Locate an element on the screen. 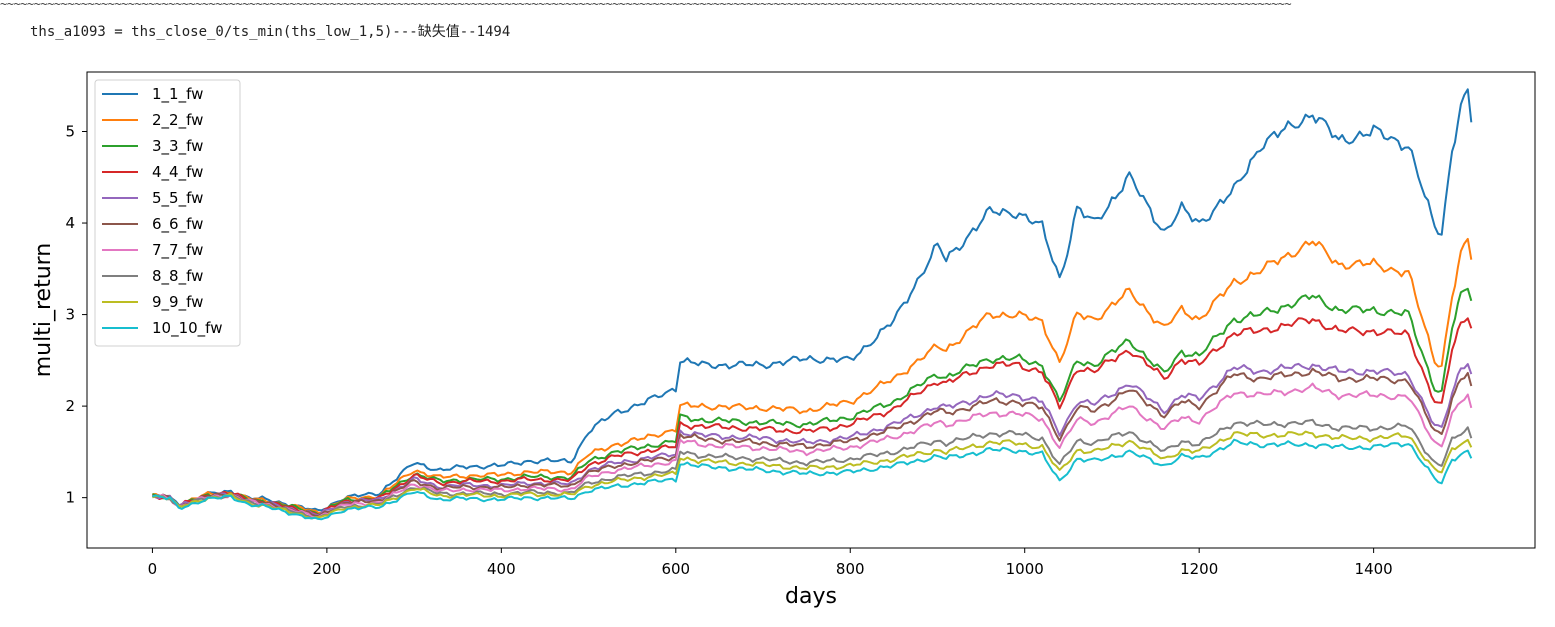  legend-label-5_5_fw: 5_5_fw is located at coordinates (177, 198).